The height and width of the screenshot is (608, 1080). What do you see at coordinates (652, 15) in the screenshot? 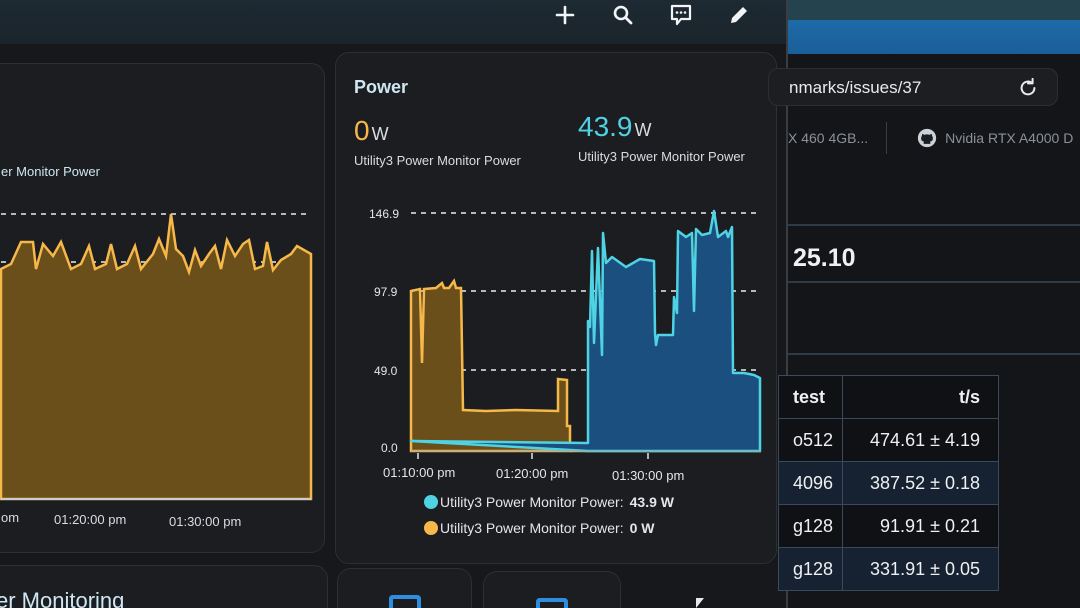
I see `toolbar-actions` at bounding box center [652, 15].